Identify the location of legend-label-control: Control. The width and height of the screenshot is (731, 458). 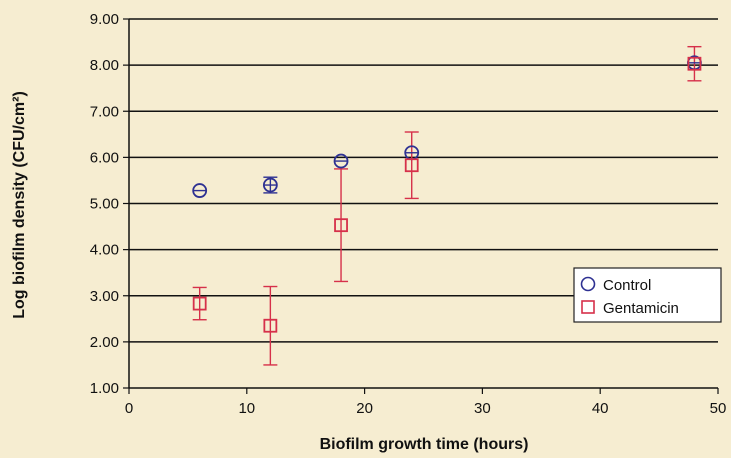
(627, 285).